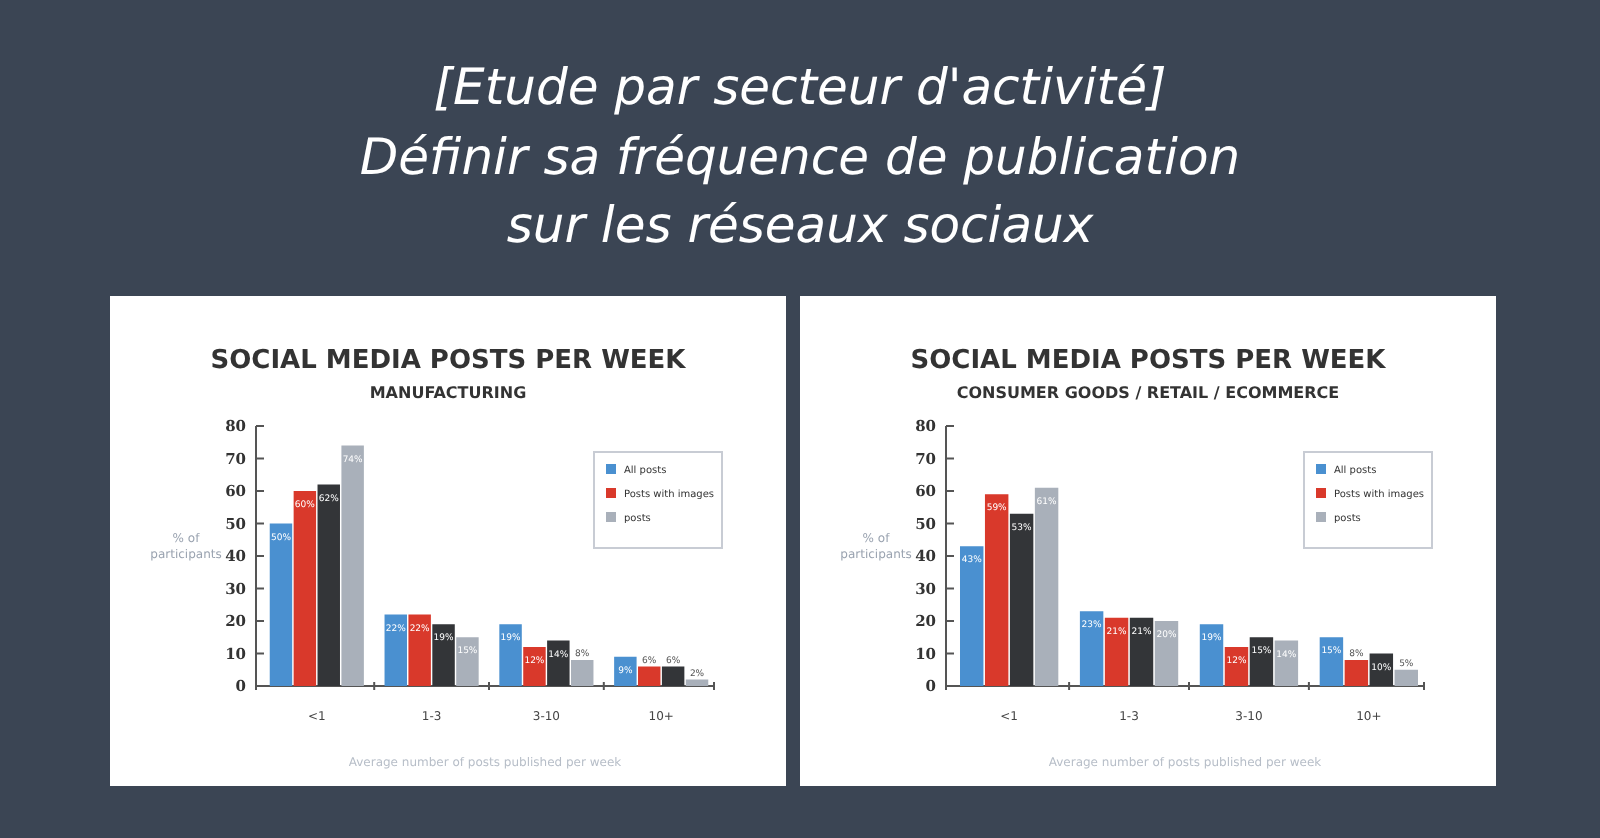 The height and width of the screenshot is (838, 1600). What do you see at coordinates (800, 191) in the screenshot?
I see `text: Définir sa fréquence de publication sur les réseaux sociaux` at bounding box center [800, 191].